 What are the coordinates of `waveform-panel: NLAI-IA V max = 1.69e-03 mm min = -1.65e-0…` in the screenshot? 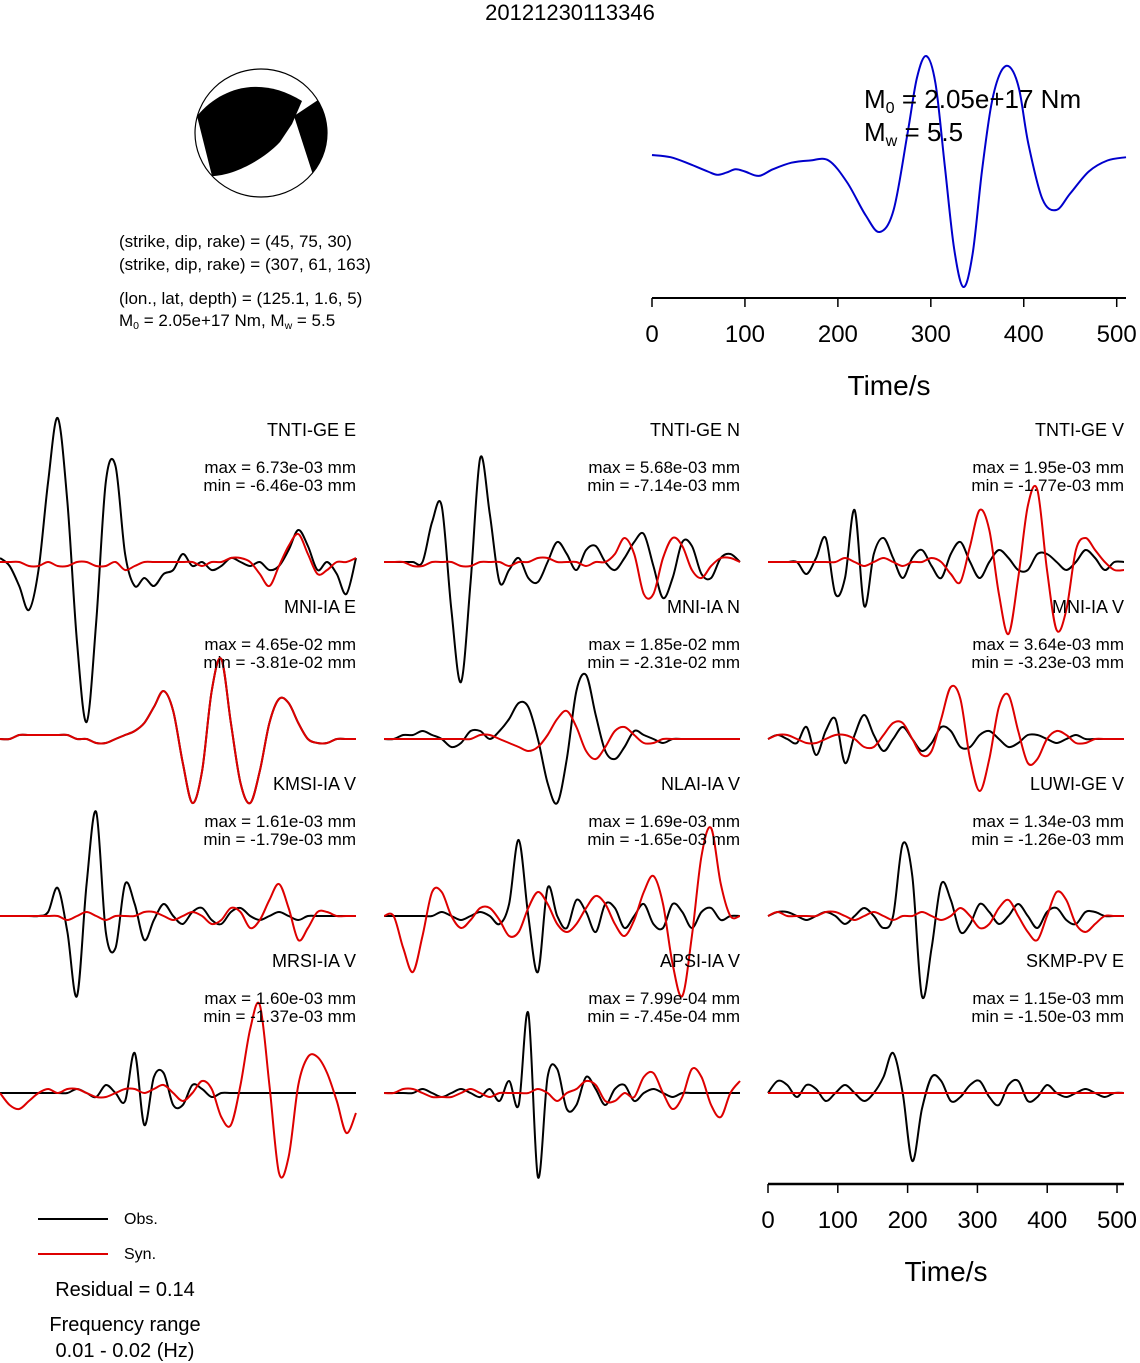 It's located at (562, 886).